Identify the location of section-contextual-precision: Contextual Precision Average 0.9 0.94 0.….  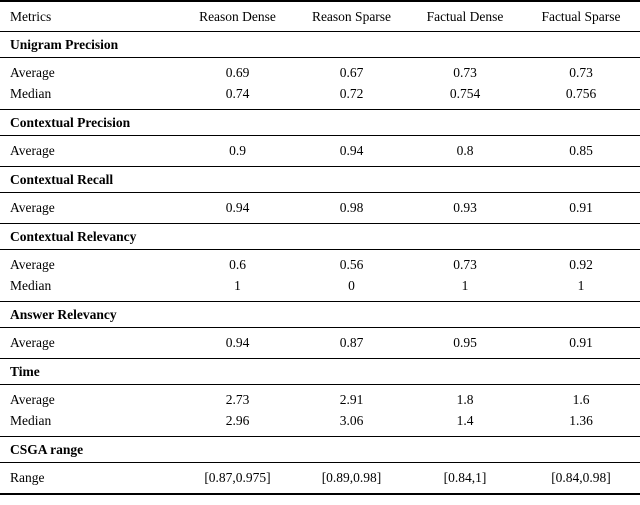
(320, 138).